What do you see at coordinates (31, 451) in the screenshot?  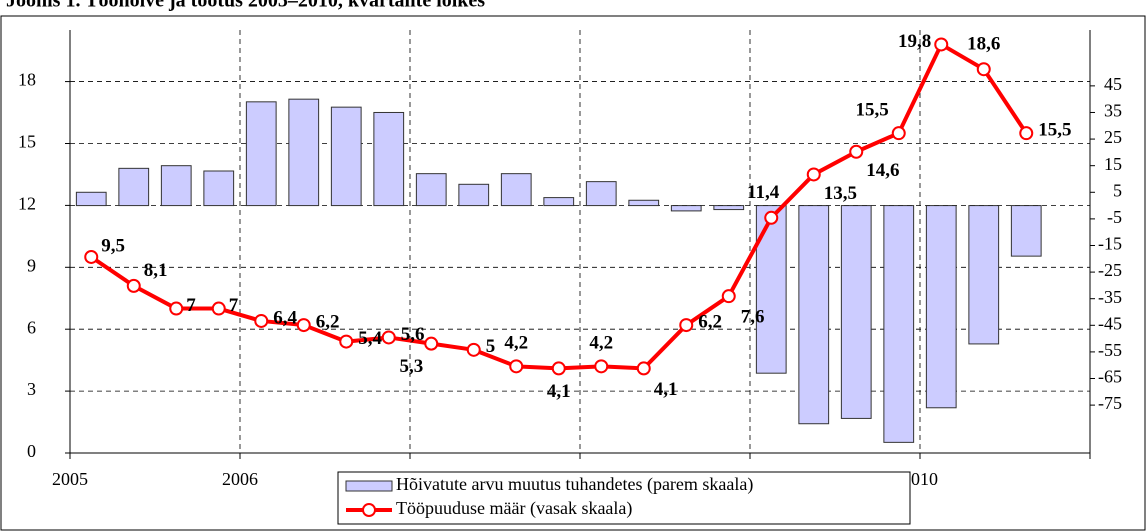 I see `y-tick-label: 0` at bounding box center [31, 451].